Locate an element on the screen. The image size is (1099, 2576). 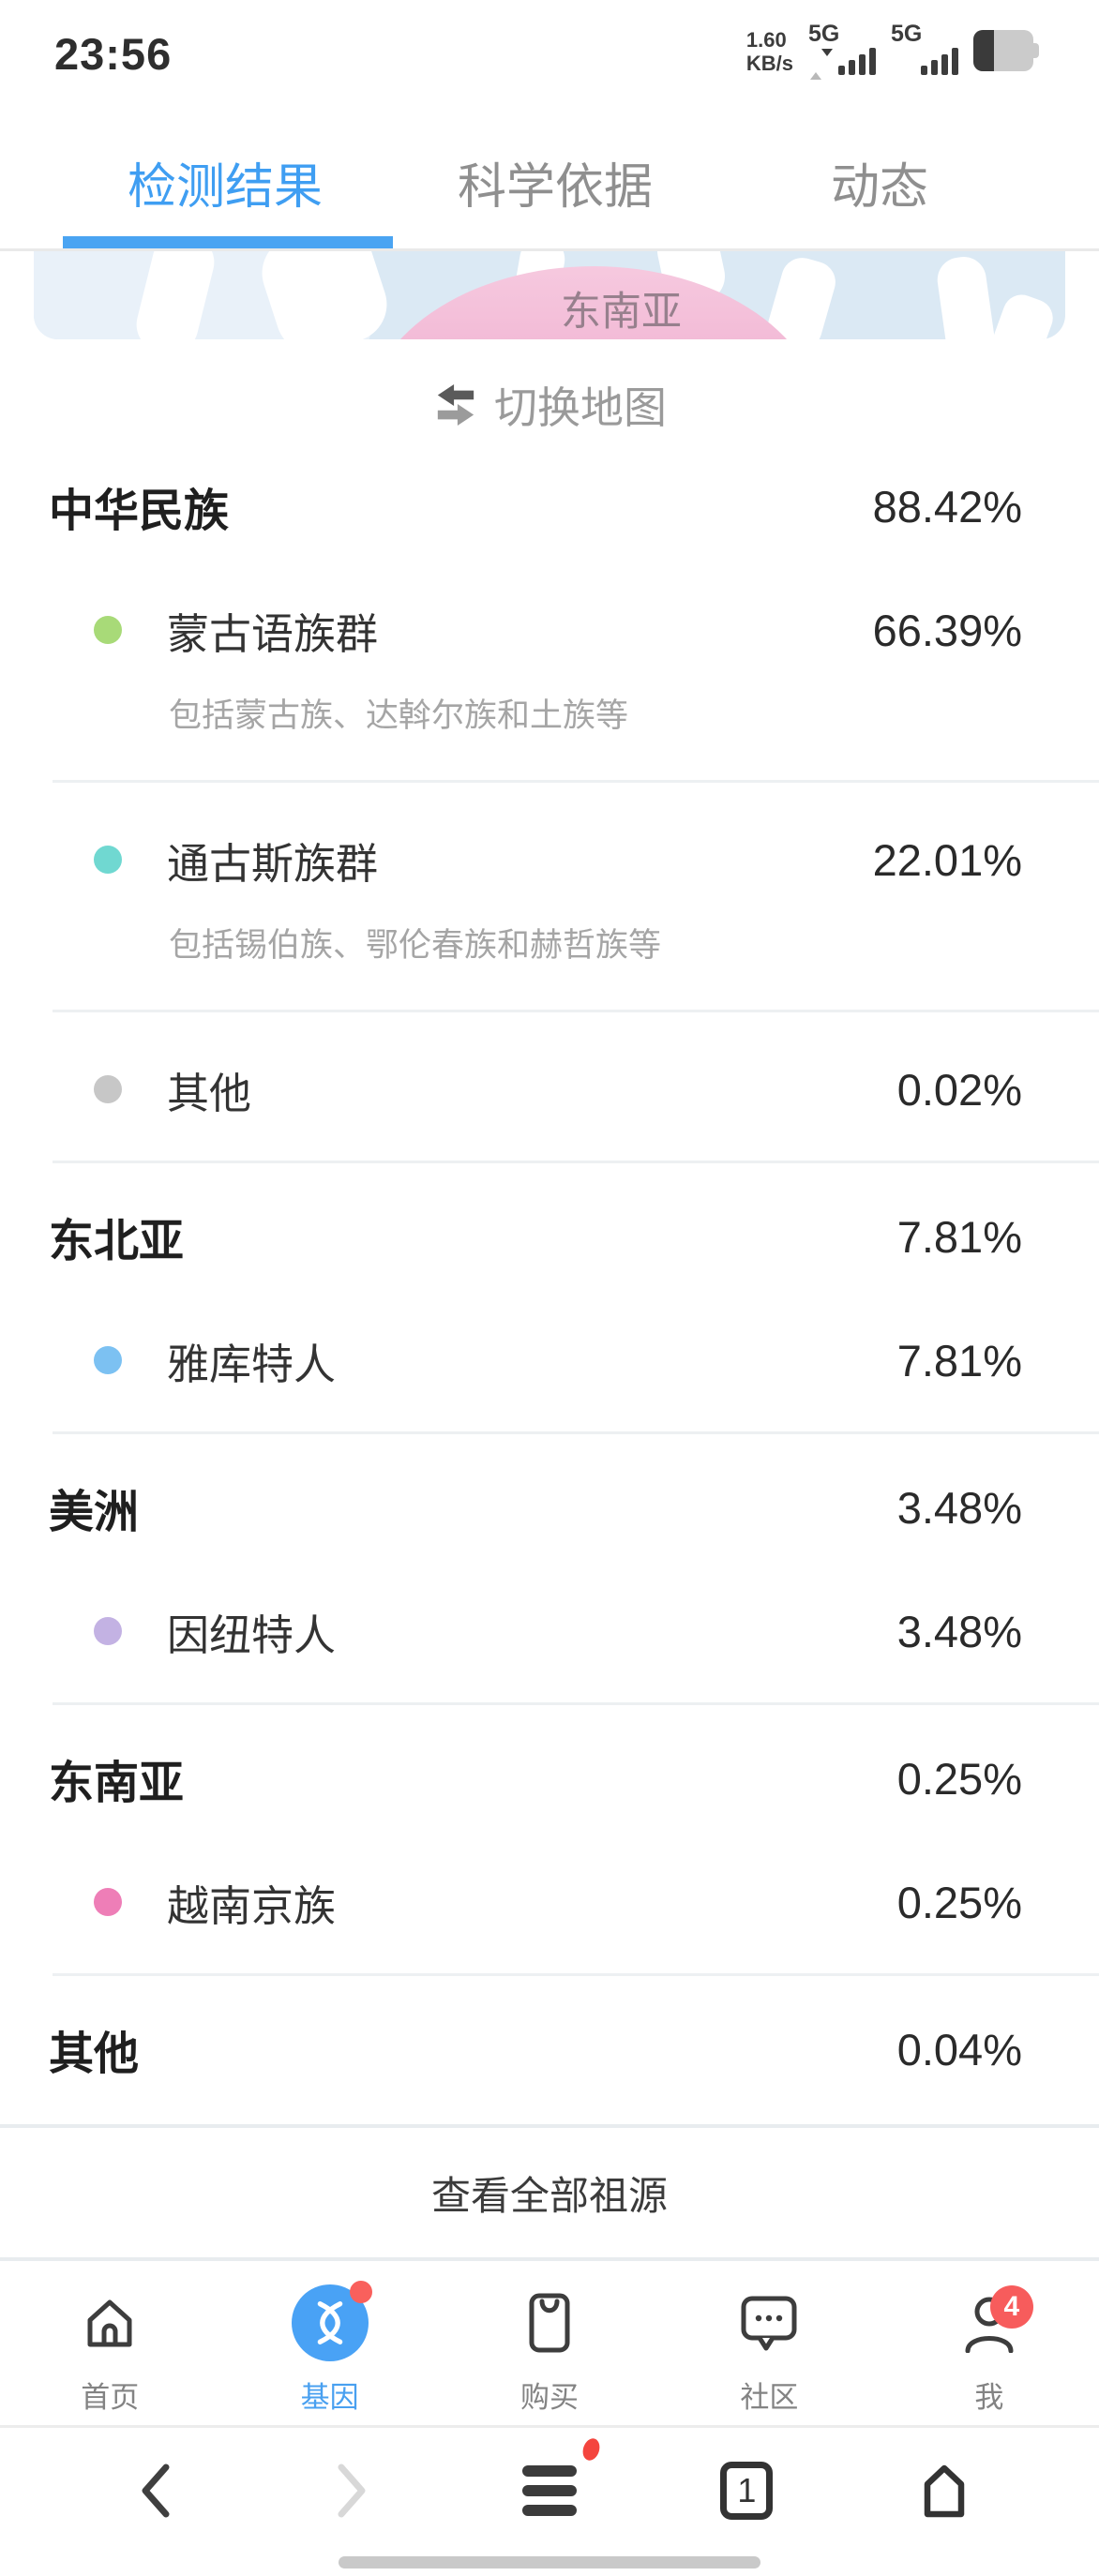
group-percent: 88.42% is located at coordinates (947, 507).